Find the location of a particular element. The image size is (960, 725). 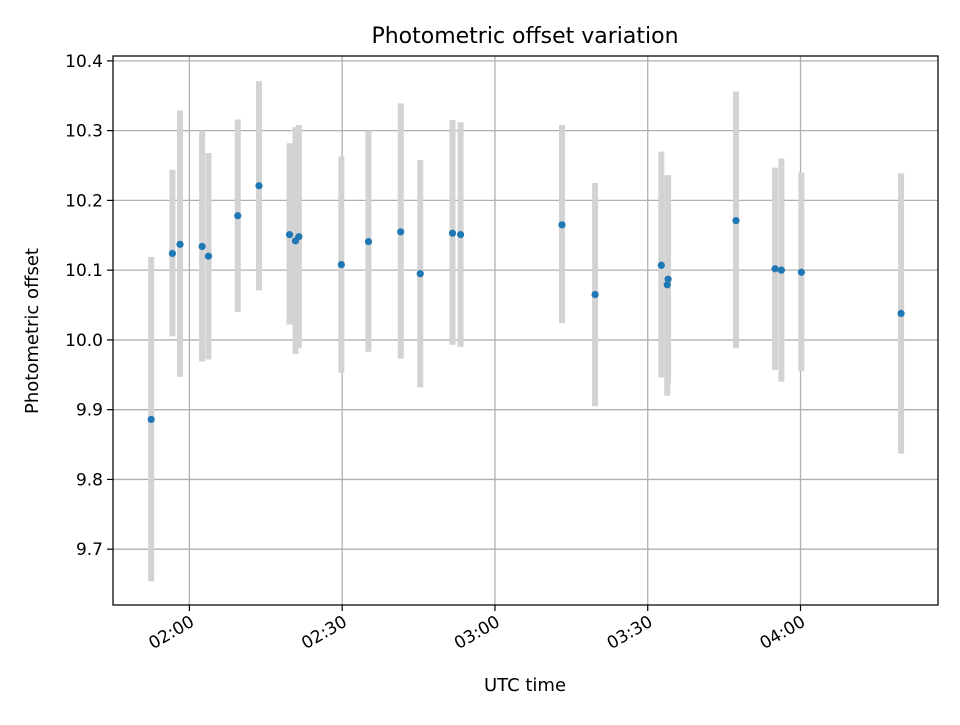

y-tick-label: 10.2 is located at coordinates (84, 201).